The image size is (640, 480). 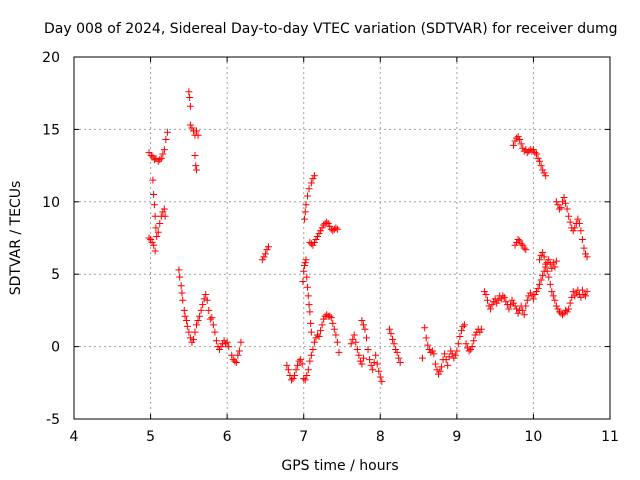 I want to click on x-tick-label: 10, so click(x=534, y=437).